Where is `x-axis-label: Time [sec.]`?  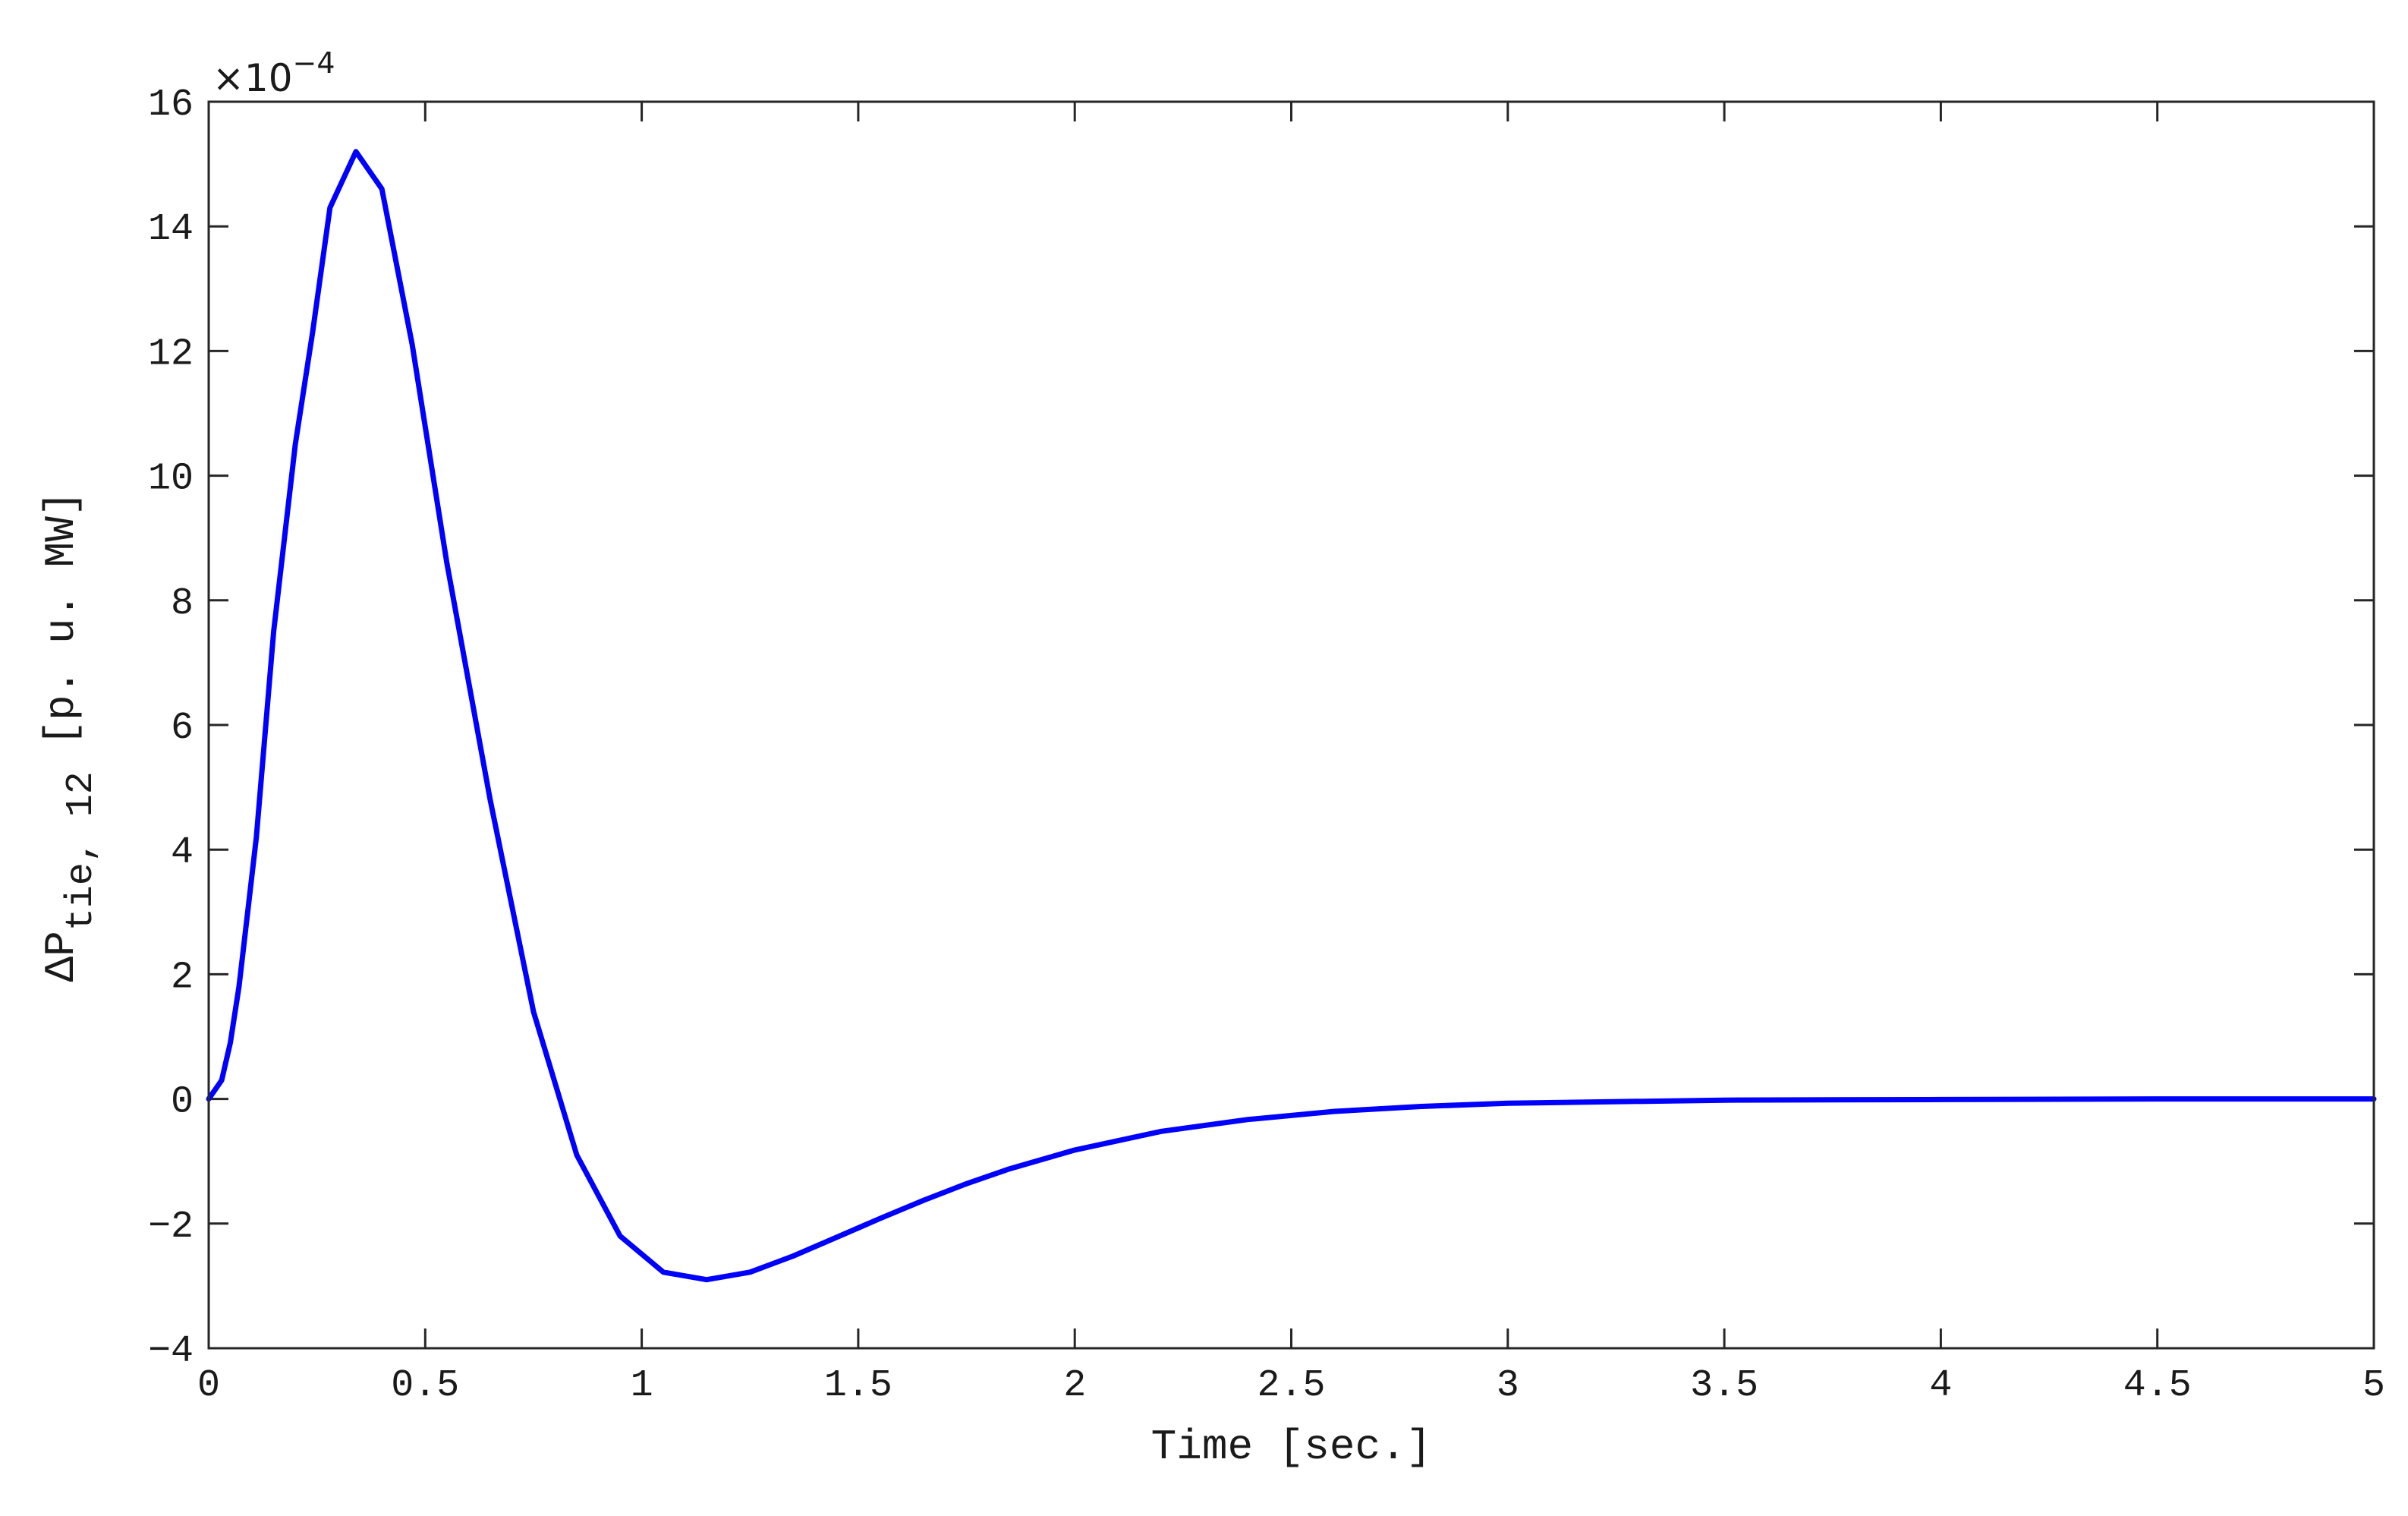 x-axis-label: Time [sec.] is located at coordinates (1291, 1447).